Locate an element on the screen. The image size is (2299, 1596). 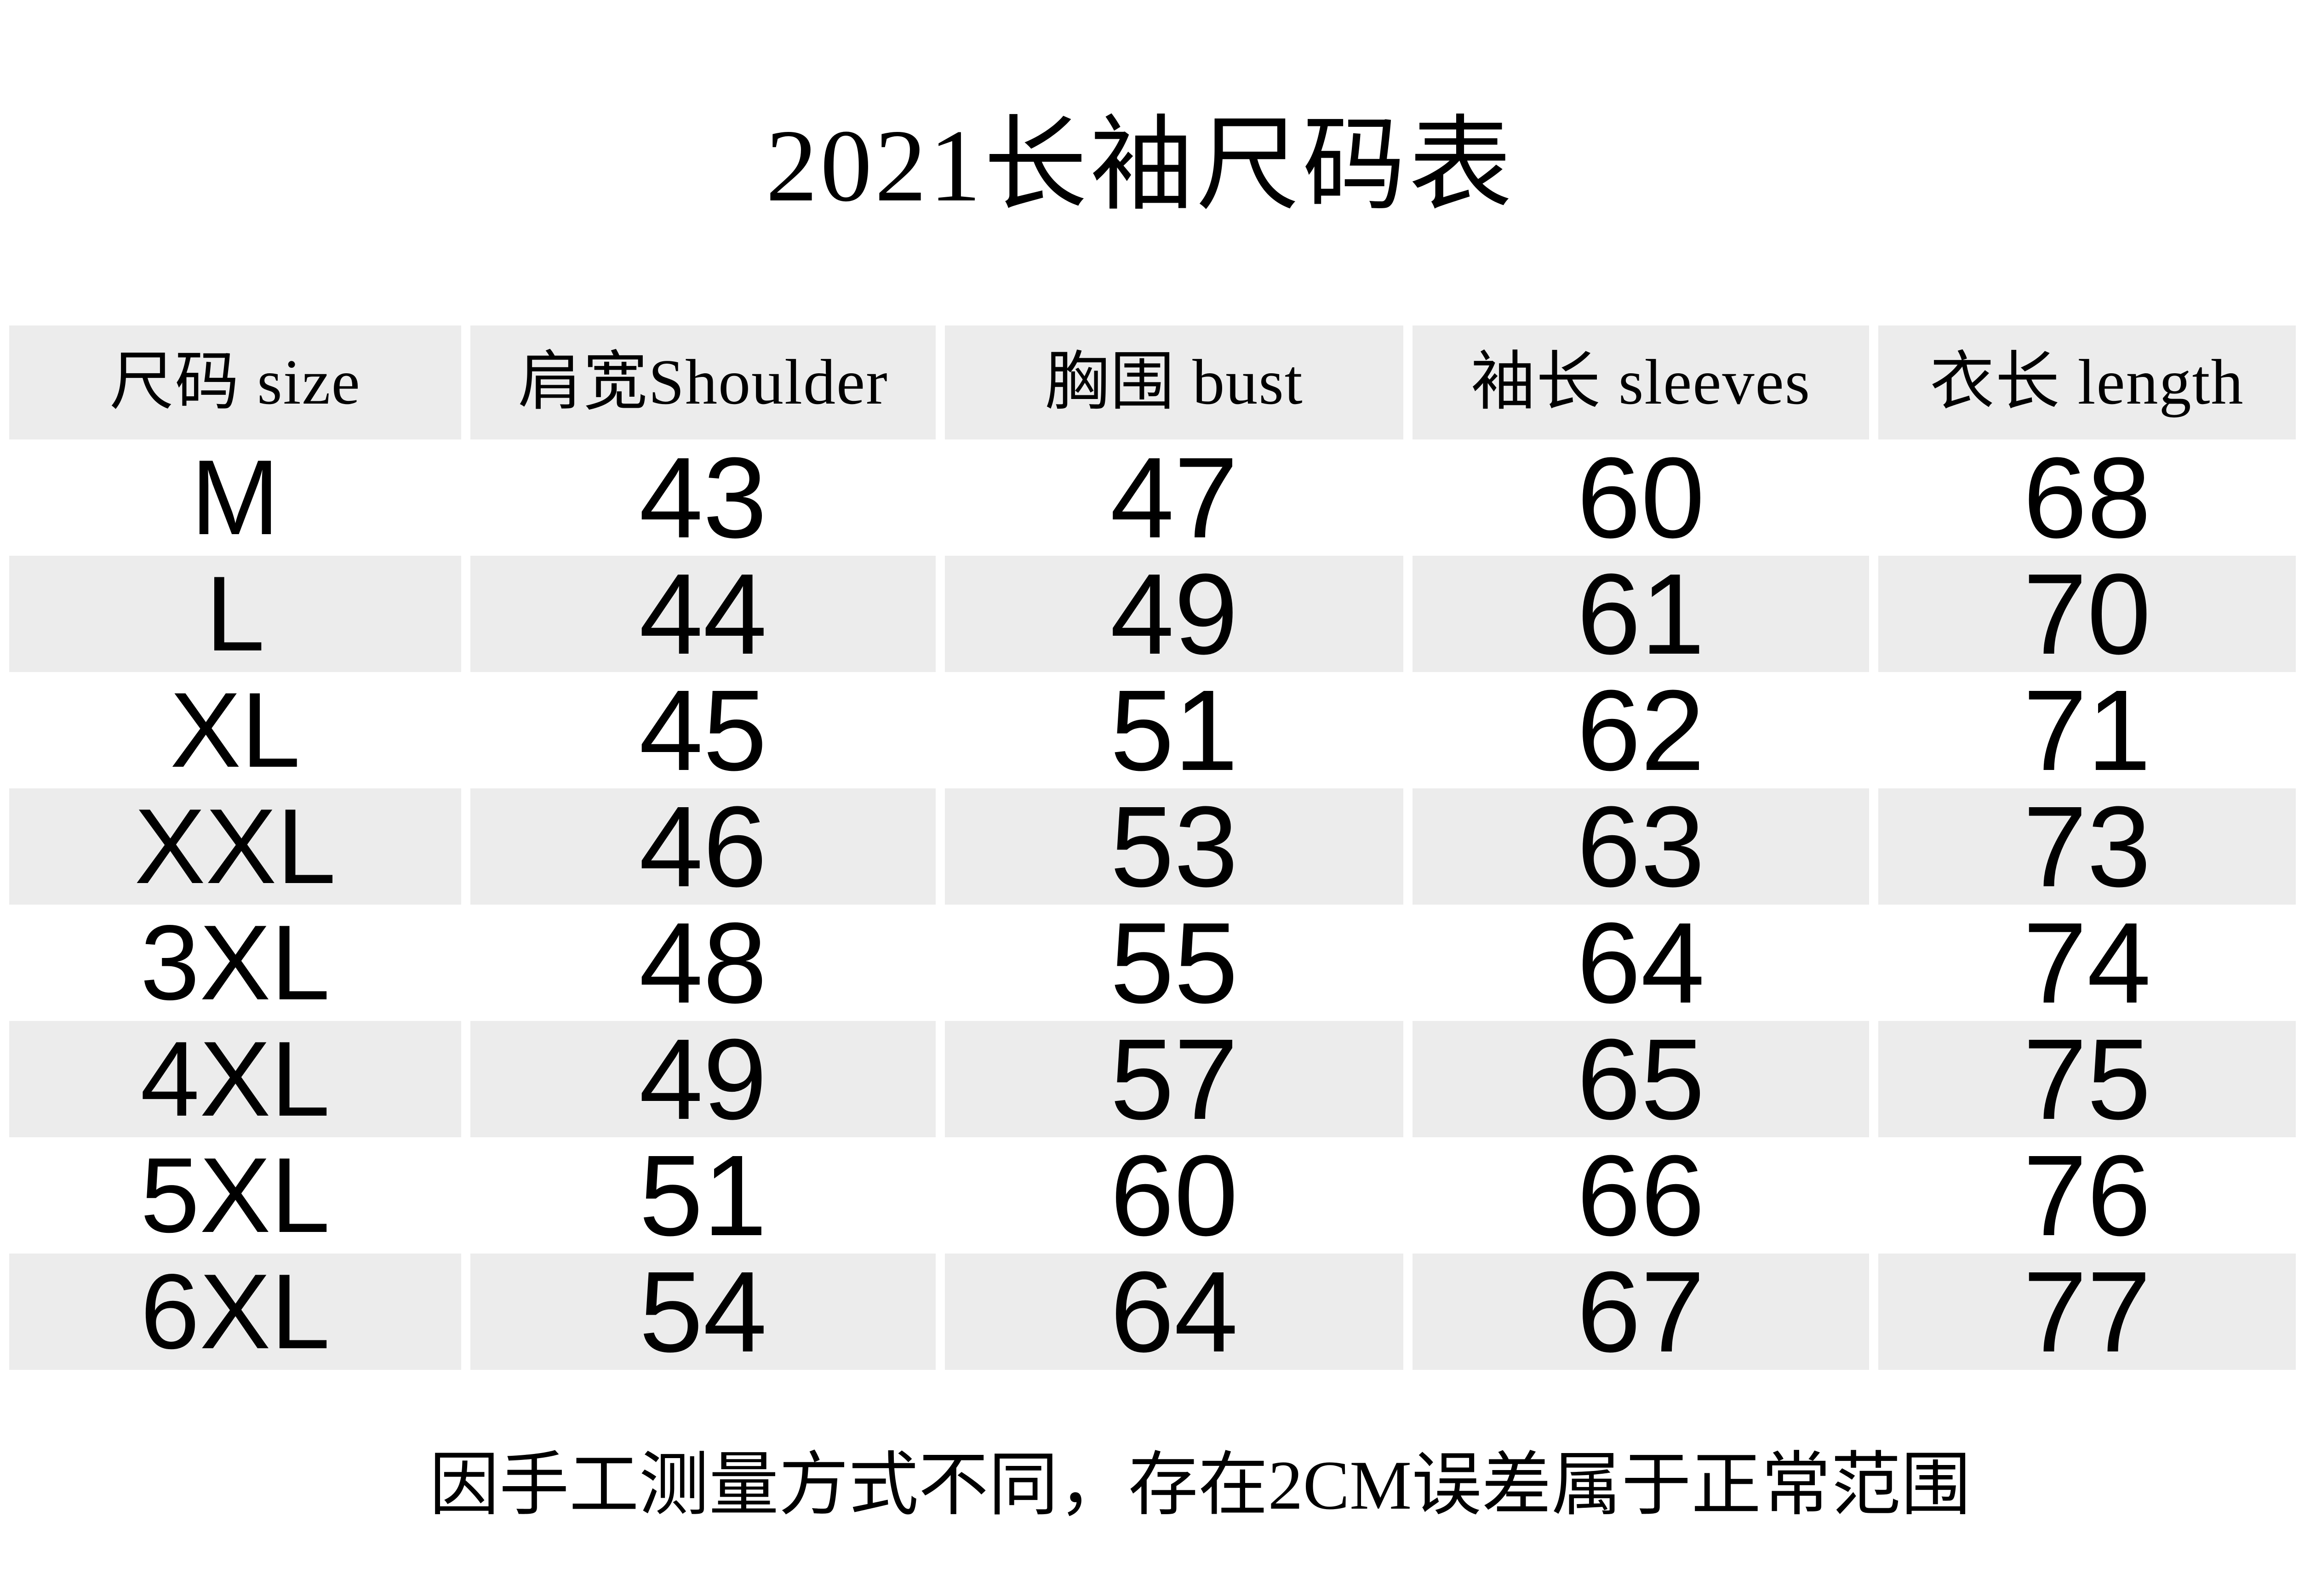
footer-note: 因手工测量方式不同，存在2CM误差属于正常范围 is located at coordinates (1200, 1485).